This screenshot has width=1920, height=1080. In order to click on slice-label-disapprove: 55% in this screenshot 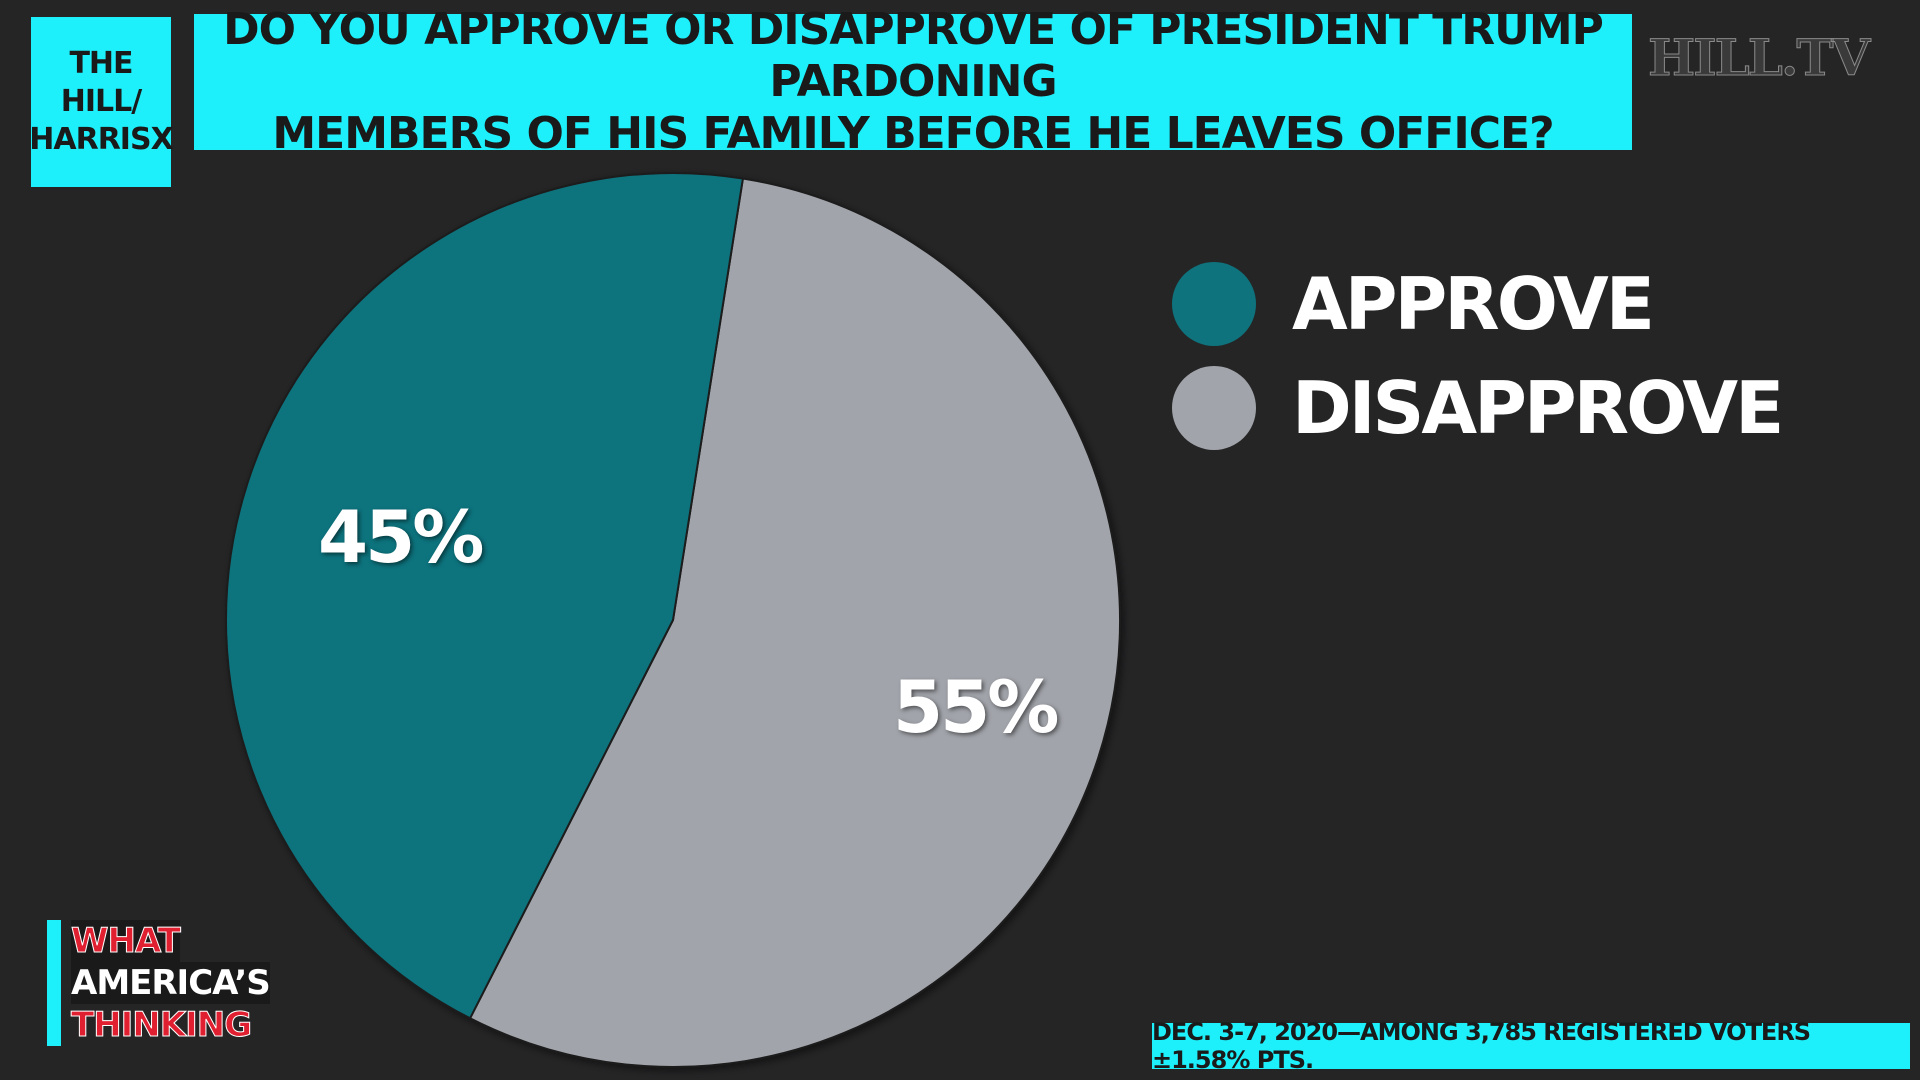, I will do `click(976, 707)`.